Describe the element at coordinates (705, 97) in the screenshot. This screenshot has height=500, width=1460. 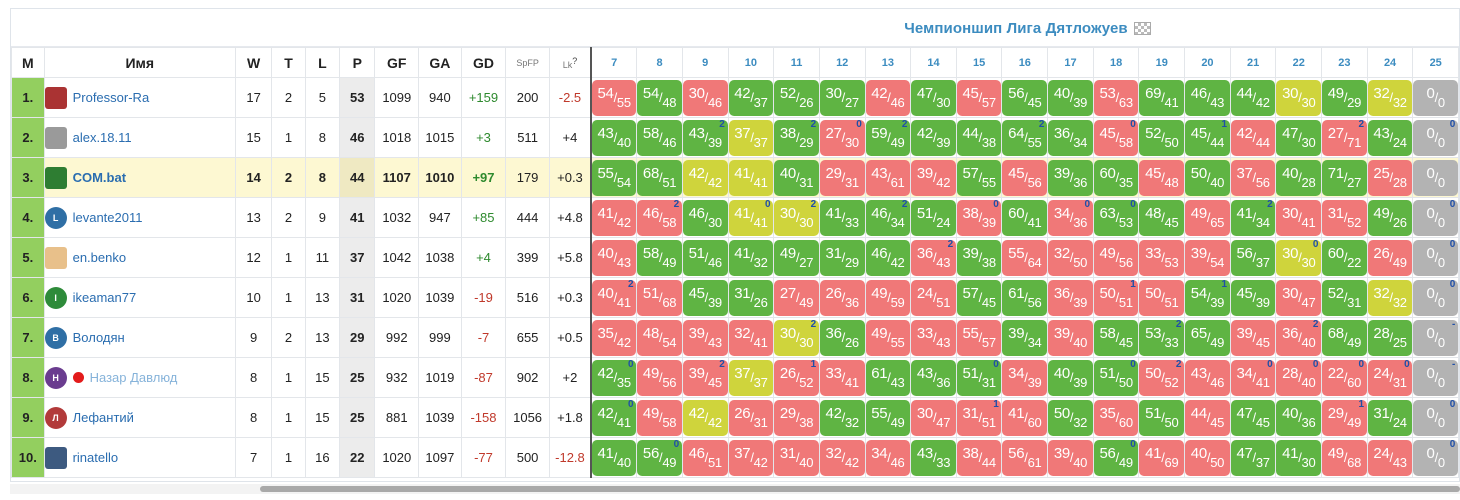
I see `match-score-badge: 30/46` at that location.